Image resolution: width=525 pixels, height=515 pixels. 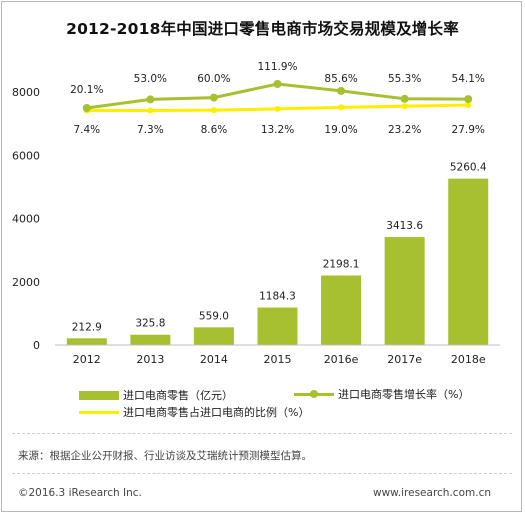 What do you see at coordinates (340, 79) in the screenshot?
I see `growth-value-label: 85.6%` at bounding box center [340, 79].